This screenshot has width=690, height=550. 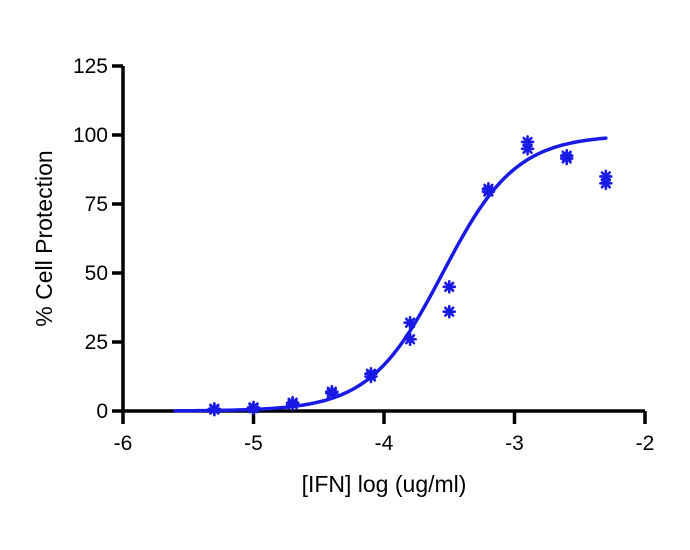 I want to click on y-tick-label: 125, so click(x=90, y=66).